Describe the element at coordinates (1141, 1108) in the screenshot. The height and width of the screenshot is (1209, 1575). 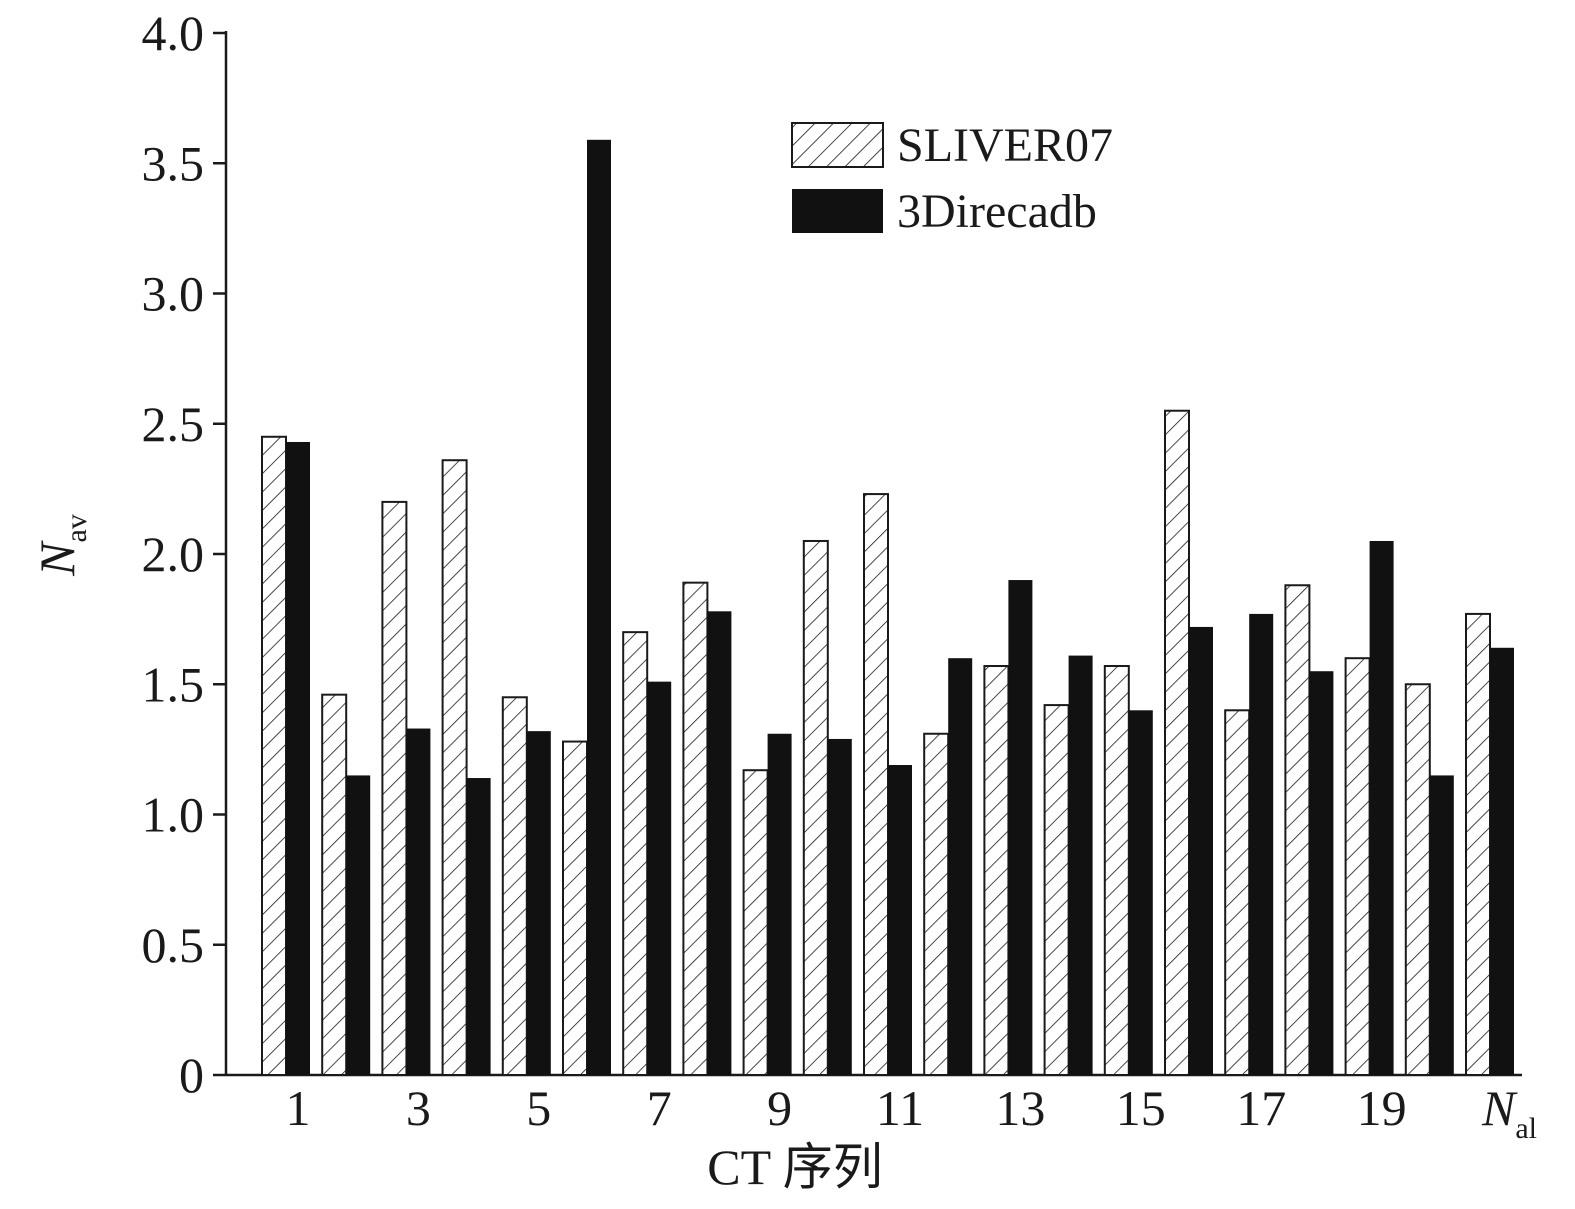
I see `x-tick-label: 15` at that location.